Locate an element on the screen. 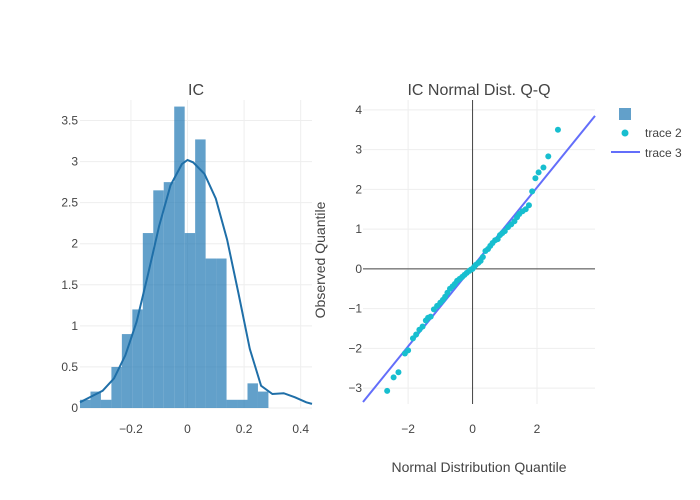 The width and height of the screenshot is (700, 500). histogram-x-tick-label: 0.2 is located at coordinates (244, 429).